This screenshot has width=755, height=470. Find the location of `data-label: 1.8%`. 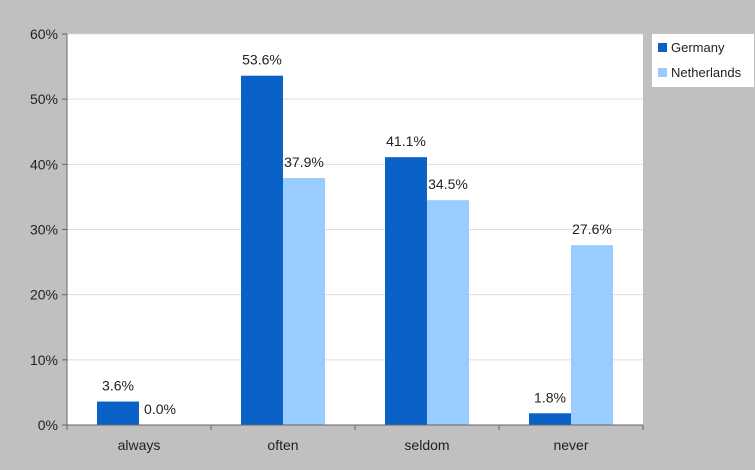

data-label: 1.8% is located at coordinates (550, 397).